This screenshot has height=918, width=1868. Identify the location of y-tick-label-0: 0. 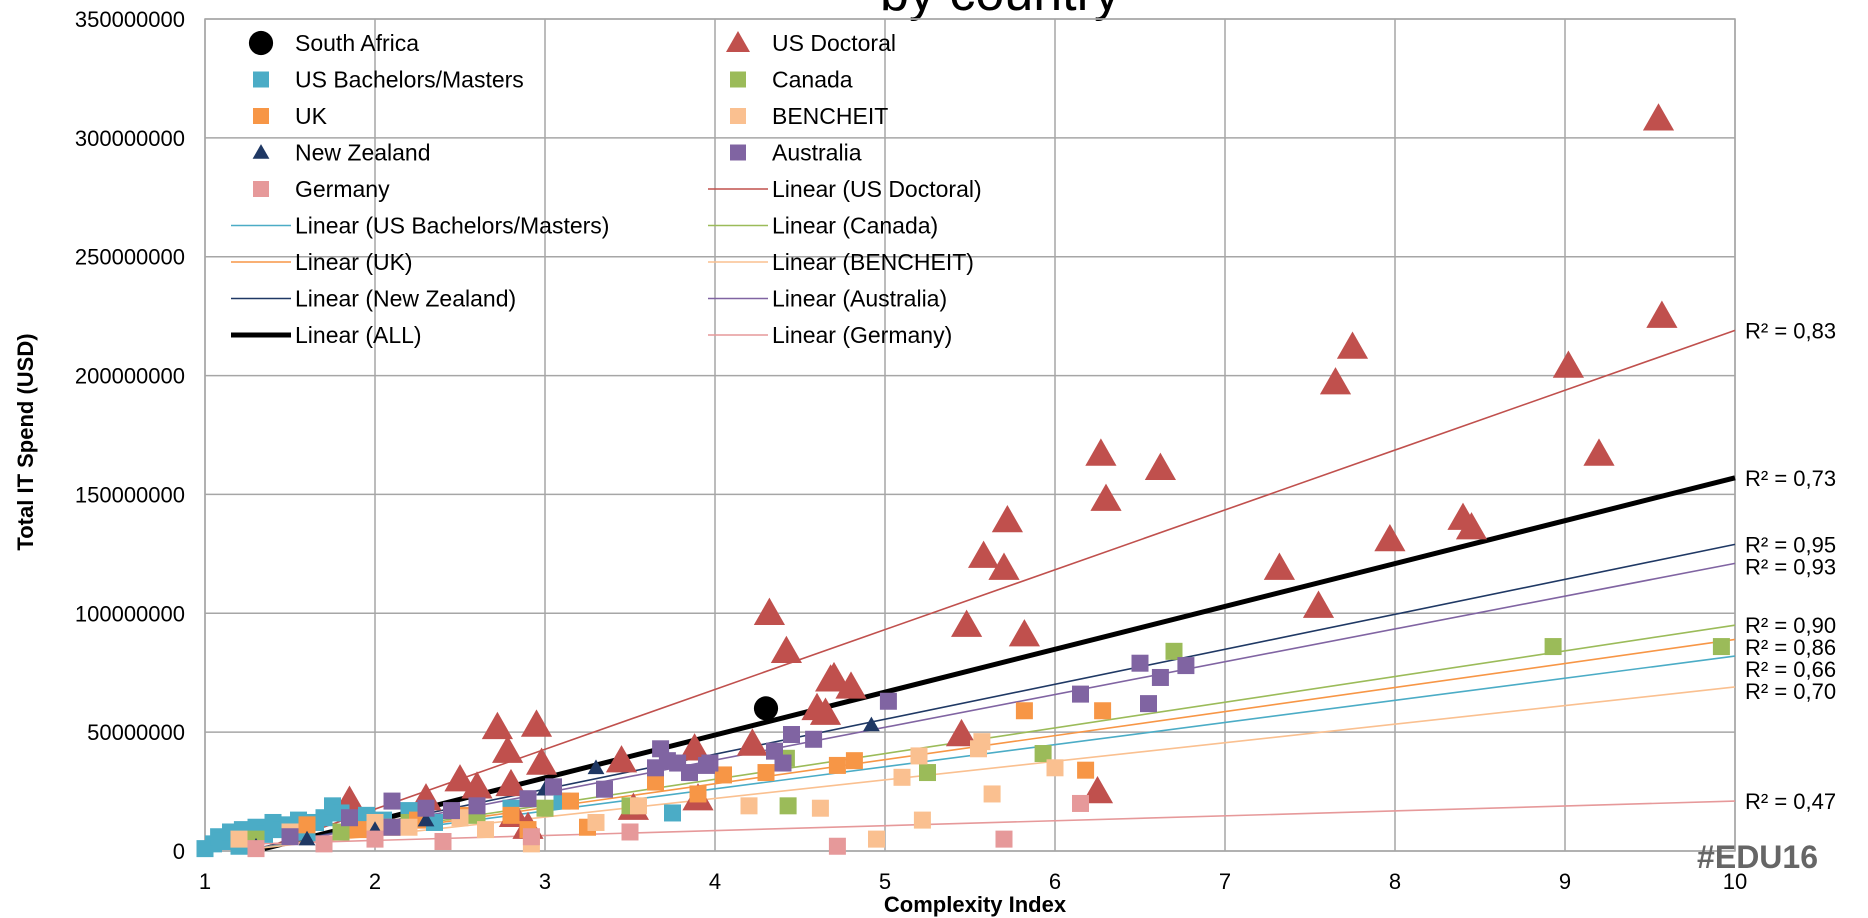
(179, 851).